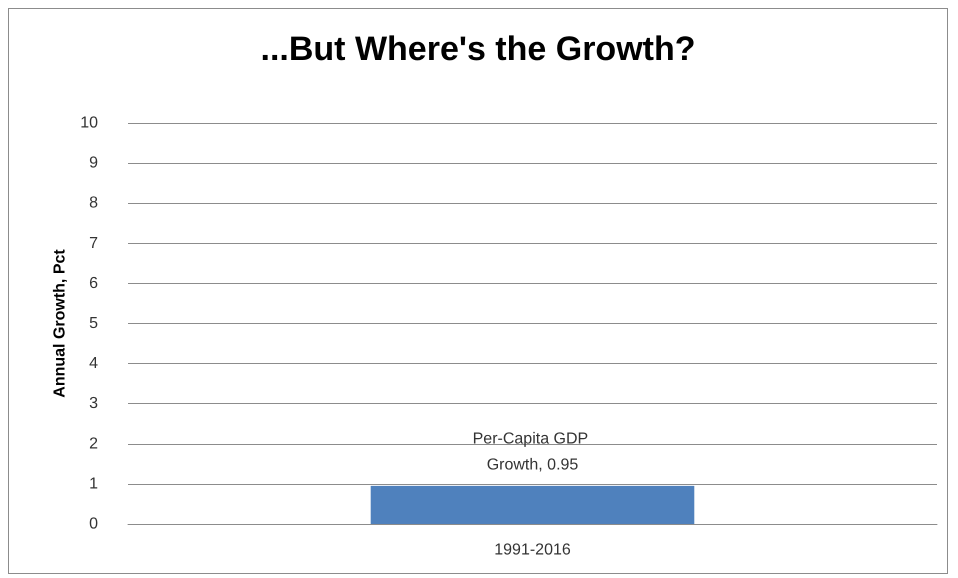 This screenshot has width=958, height=578. What do you see at coordinates (532, 452) in the screenshot?
I see `data-label: Per-Capita GDP Growth, 0.95` at bounding box center [532, 452].